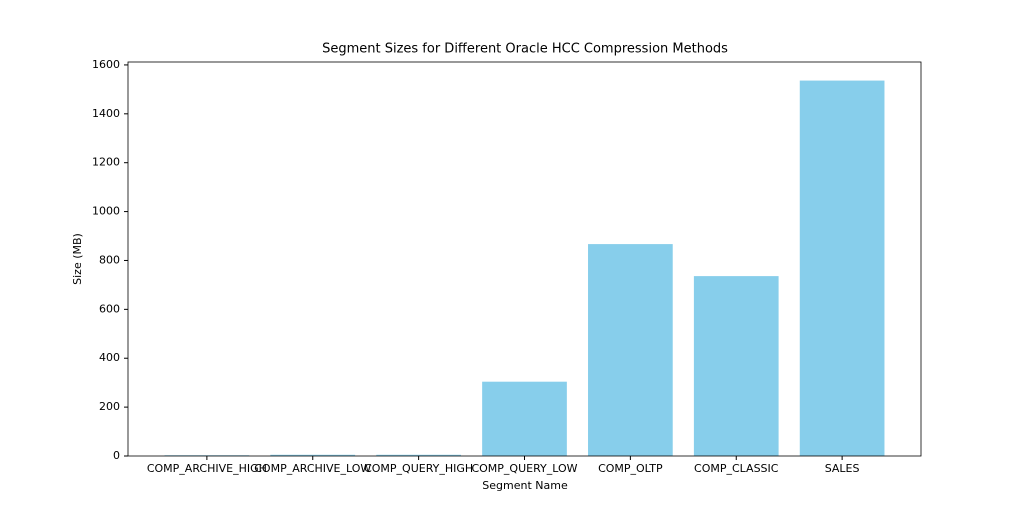 This screenshot has height=512, width=1024. I want to click on y-tick-label: 200, so click(109, 406).